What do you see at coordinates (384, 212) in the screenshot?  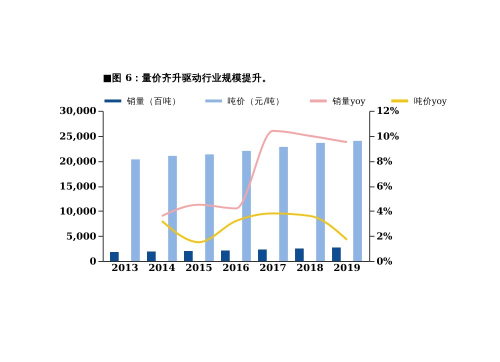 I see `y2-tick-label: 4%` at bounding box center [384, 212].